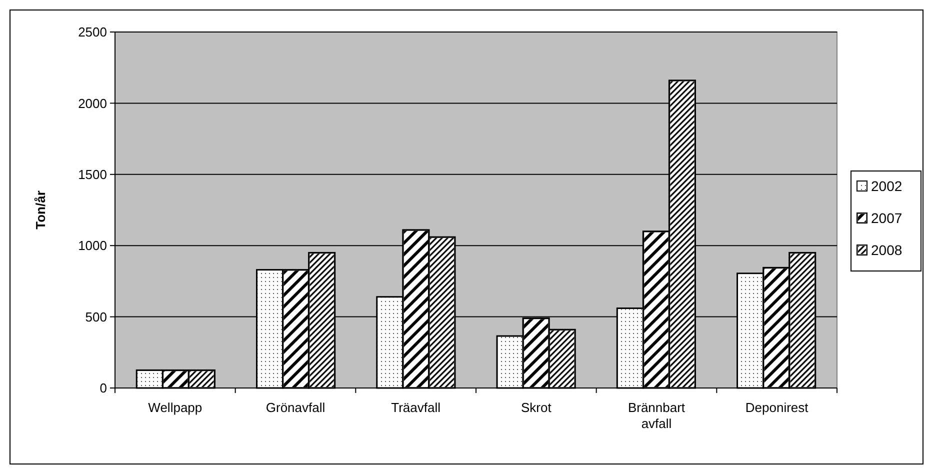  What do you see at coordinates (777, 407) in the screenshot?
I see `x-tick-label: Deponirest` at bounding box center [777, 407].